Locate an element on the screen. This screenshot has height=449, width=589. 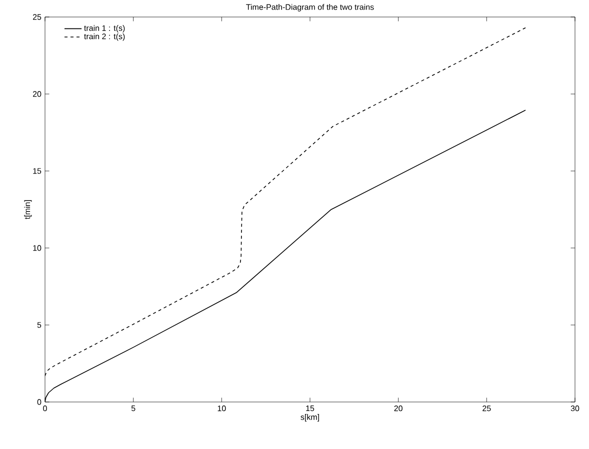
y-tick-label: 0 is located at coordinates (39, 402).